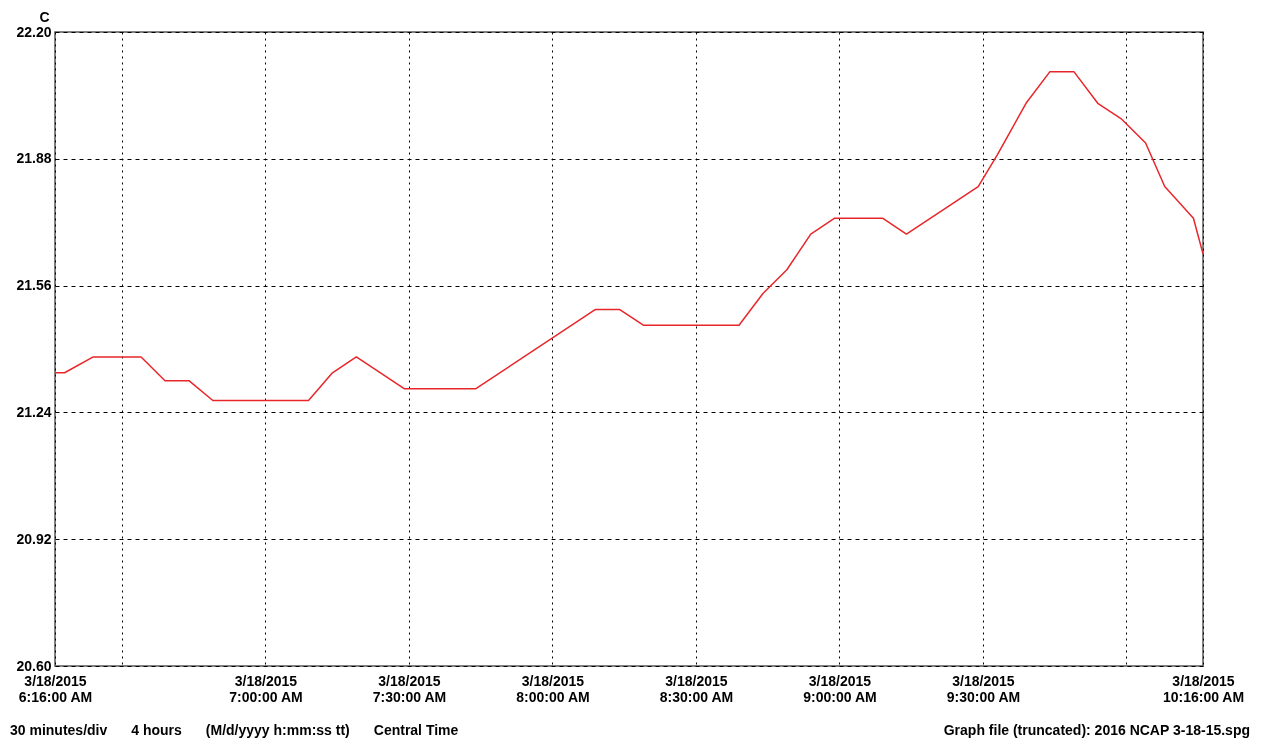 The image size is (1268, 748). I want to click on x-tick-label: 3/18/2015 8:30:00 AM, so click(696, 688).